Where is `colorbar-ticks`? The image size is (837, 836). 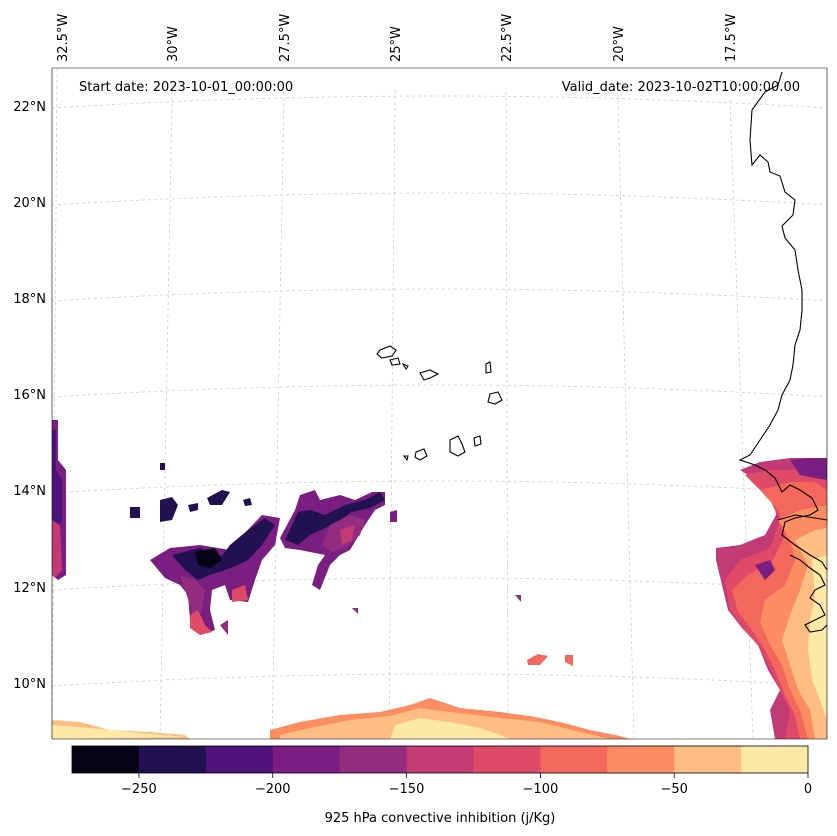
colorbar-ticks is located at coordinates (473, 775).